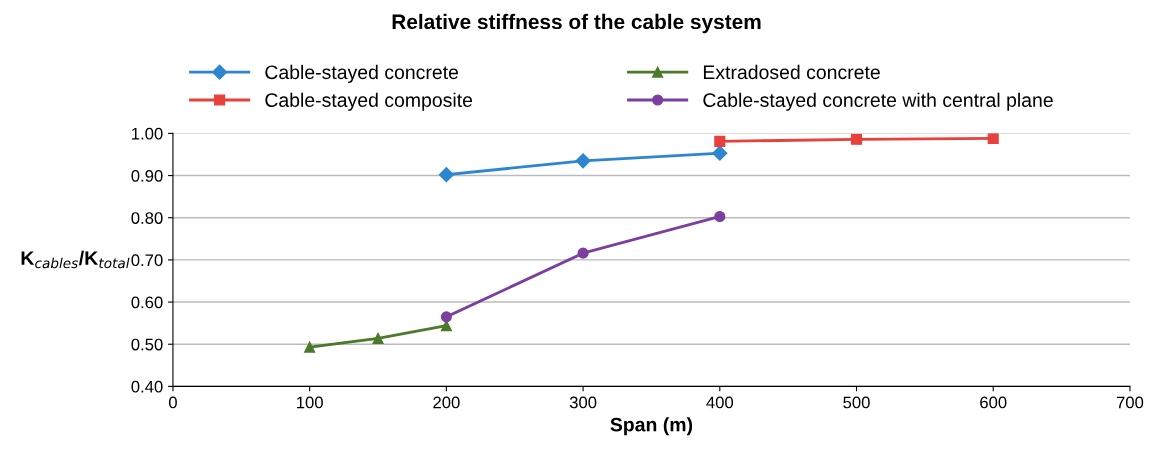 Image resolution: width=1153 pixels, height=460 pixels. Describe the element at coordinates (720, 402) in the screenshot. I see `x-tick-label: 400` at that location.